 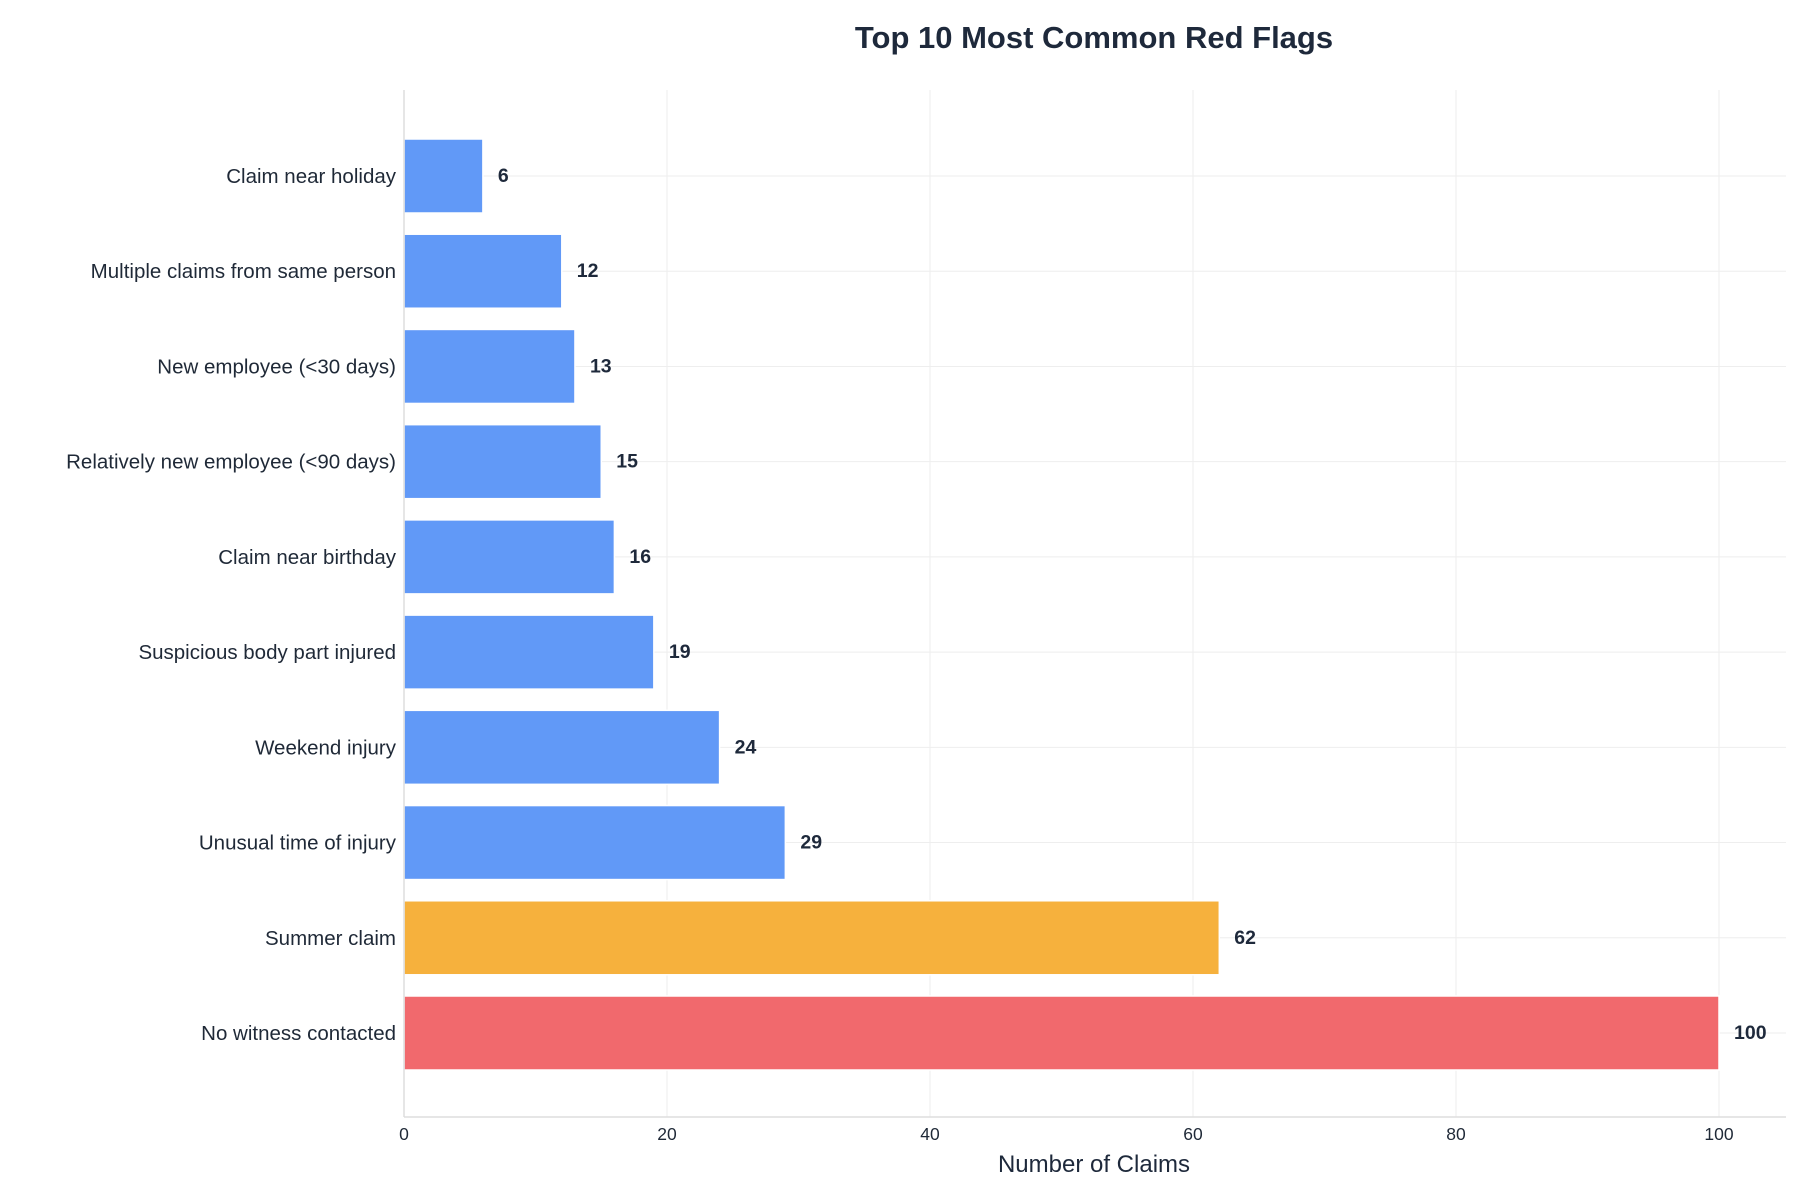 What do you see at coordinates (588, 271) in the screenshot?
I see `data-label: 12` at bounding box center [588, 271].